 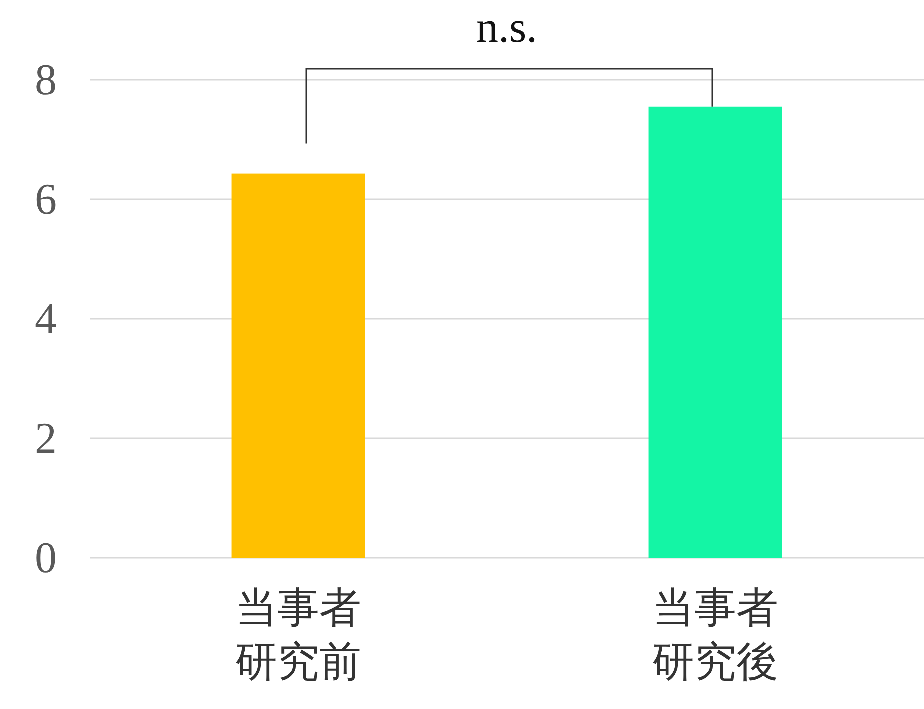 I want to click on y-tick-label: 4, so click(x=46, y=319).